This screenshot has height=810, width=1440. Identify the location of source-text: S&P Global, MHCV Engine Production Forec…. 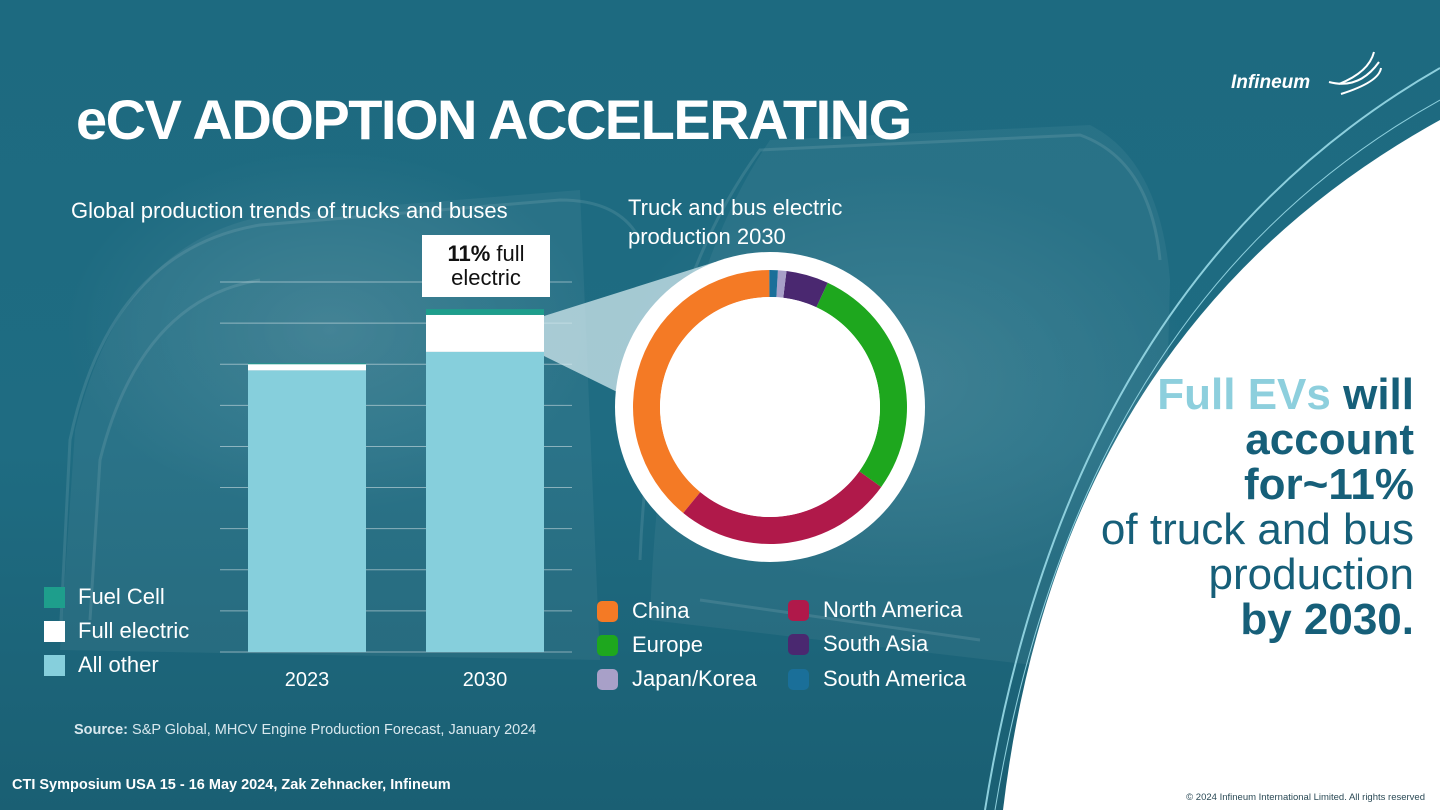
(332, 730).